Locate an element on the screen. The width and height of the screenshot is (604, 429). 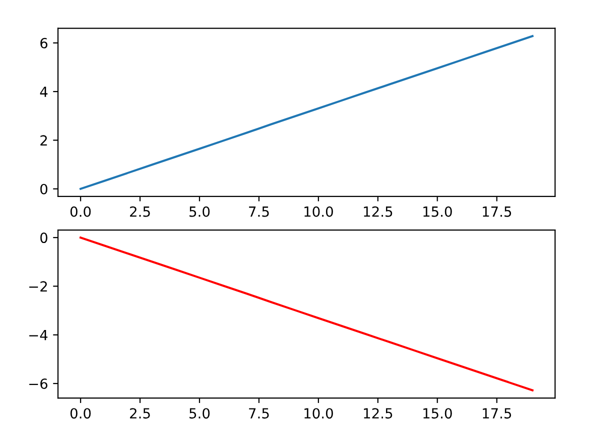
y-tick-label: −2 is located at coordinates (38, 286).